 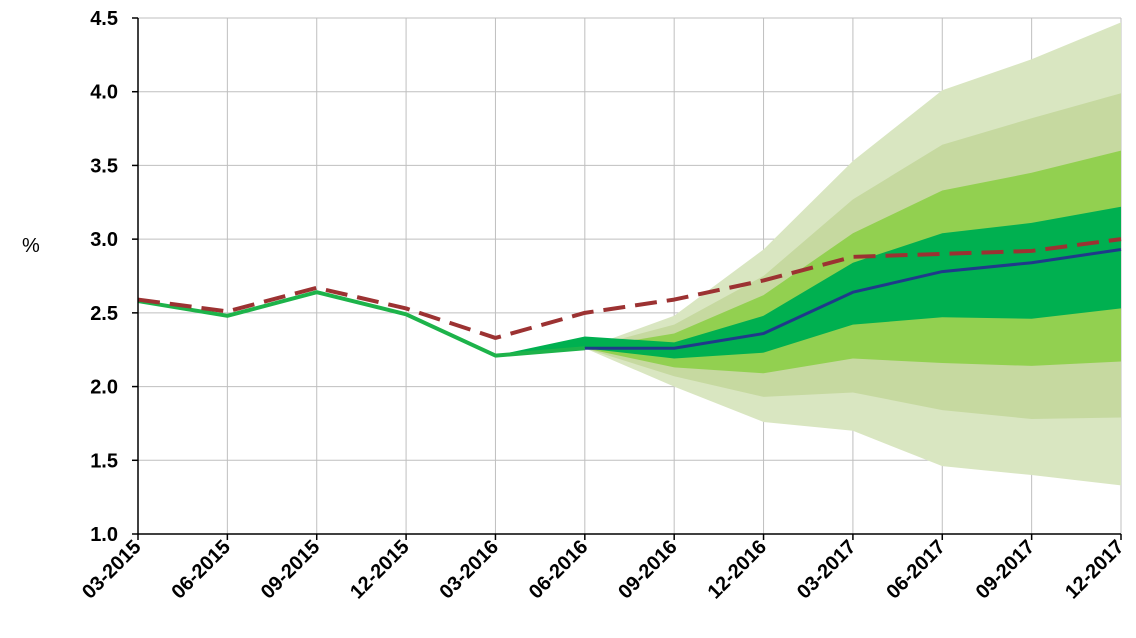 I want to click on y-tick-label: 4.5, so click(x=104, y=19).